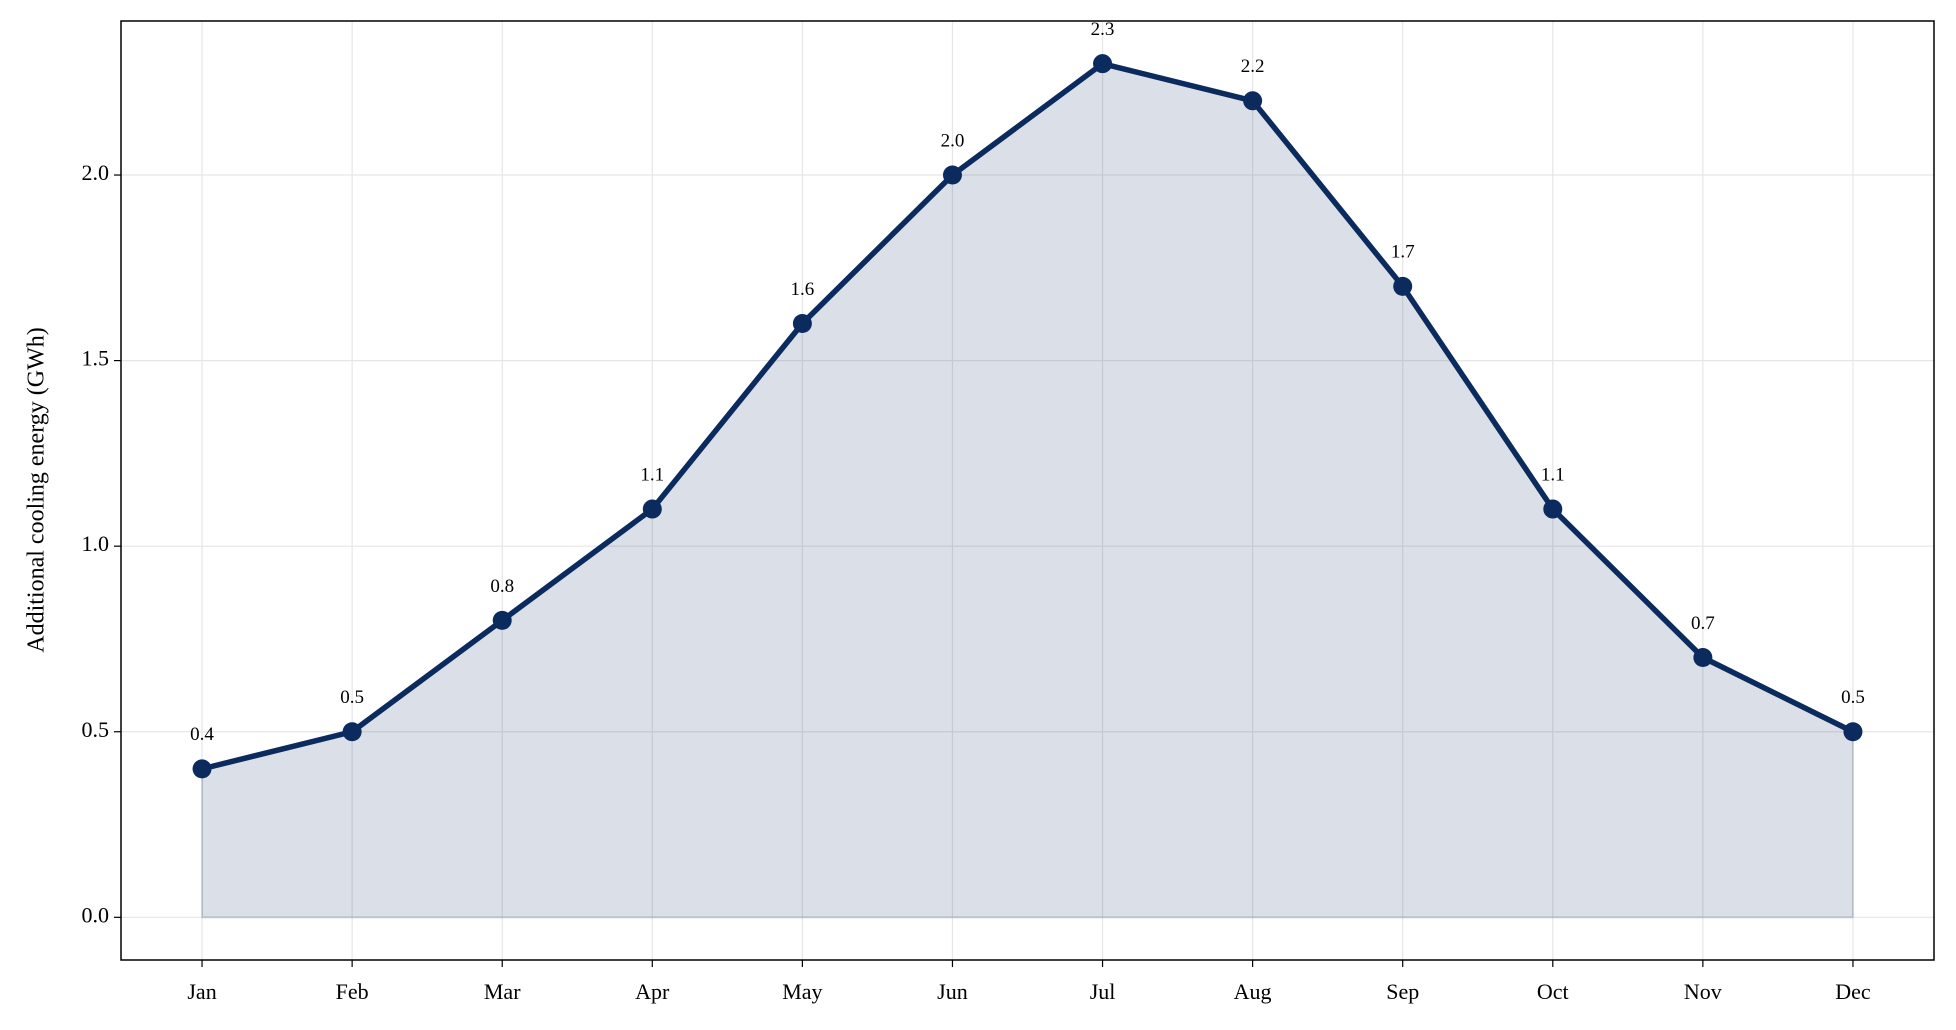 The image size is (1956, 1030). Describe the element at coordinates (202, 734) in the screenshot. I see `value-label: 0.4` at that location.